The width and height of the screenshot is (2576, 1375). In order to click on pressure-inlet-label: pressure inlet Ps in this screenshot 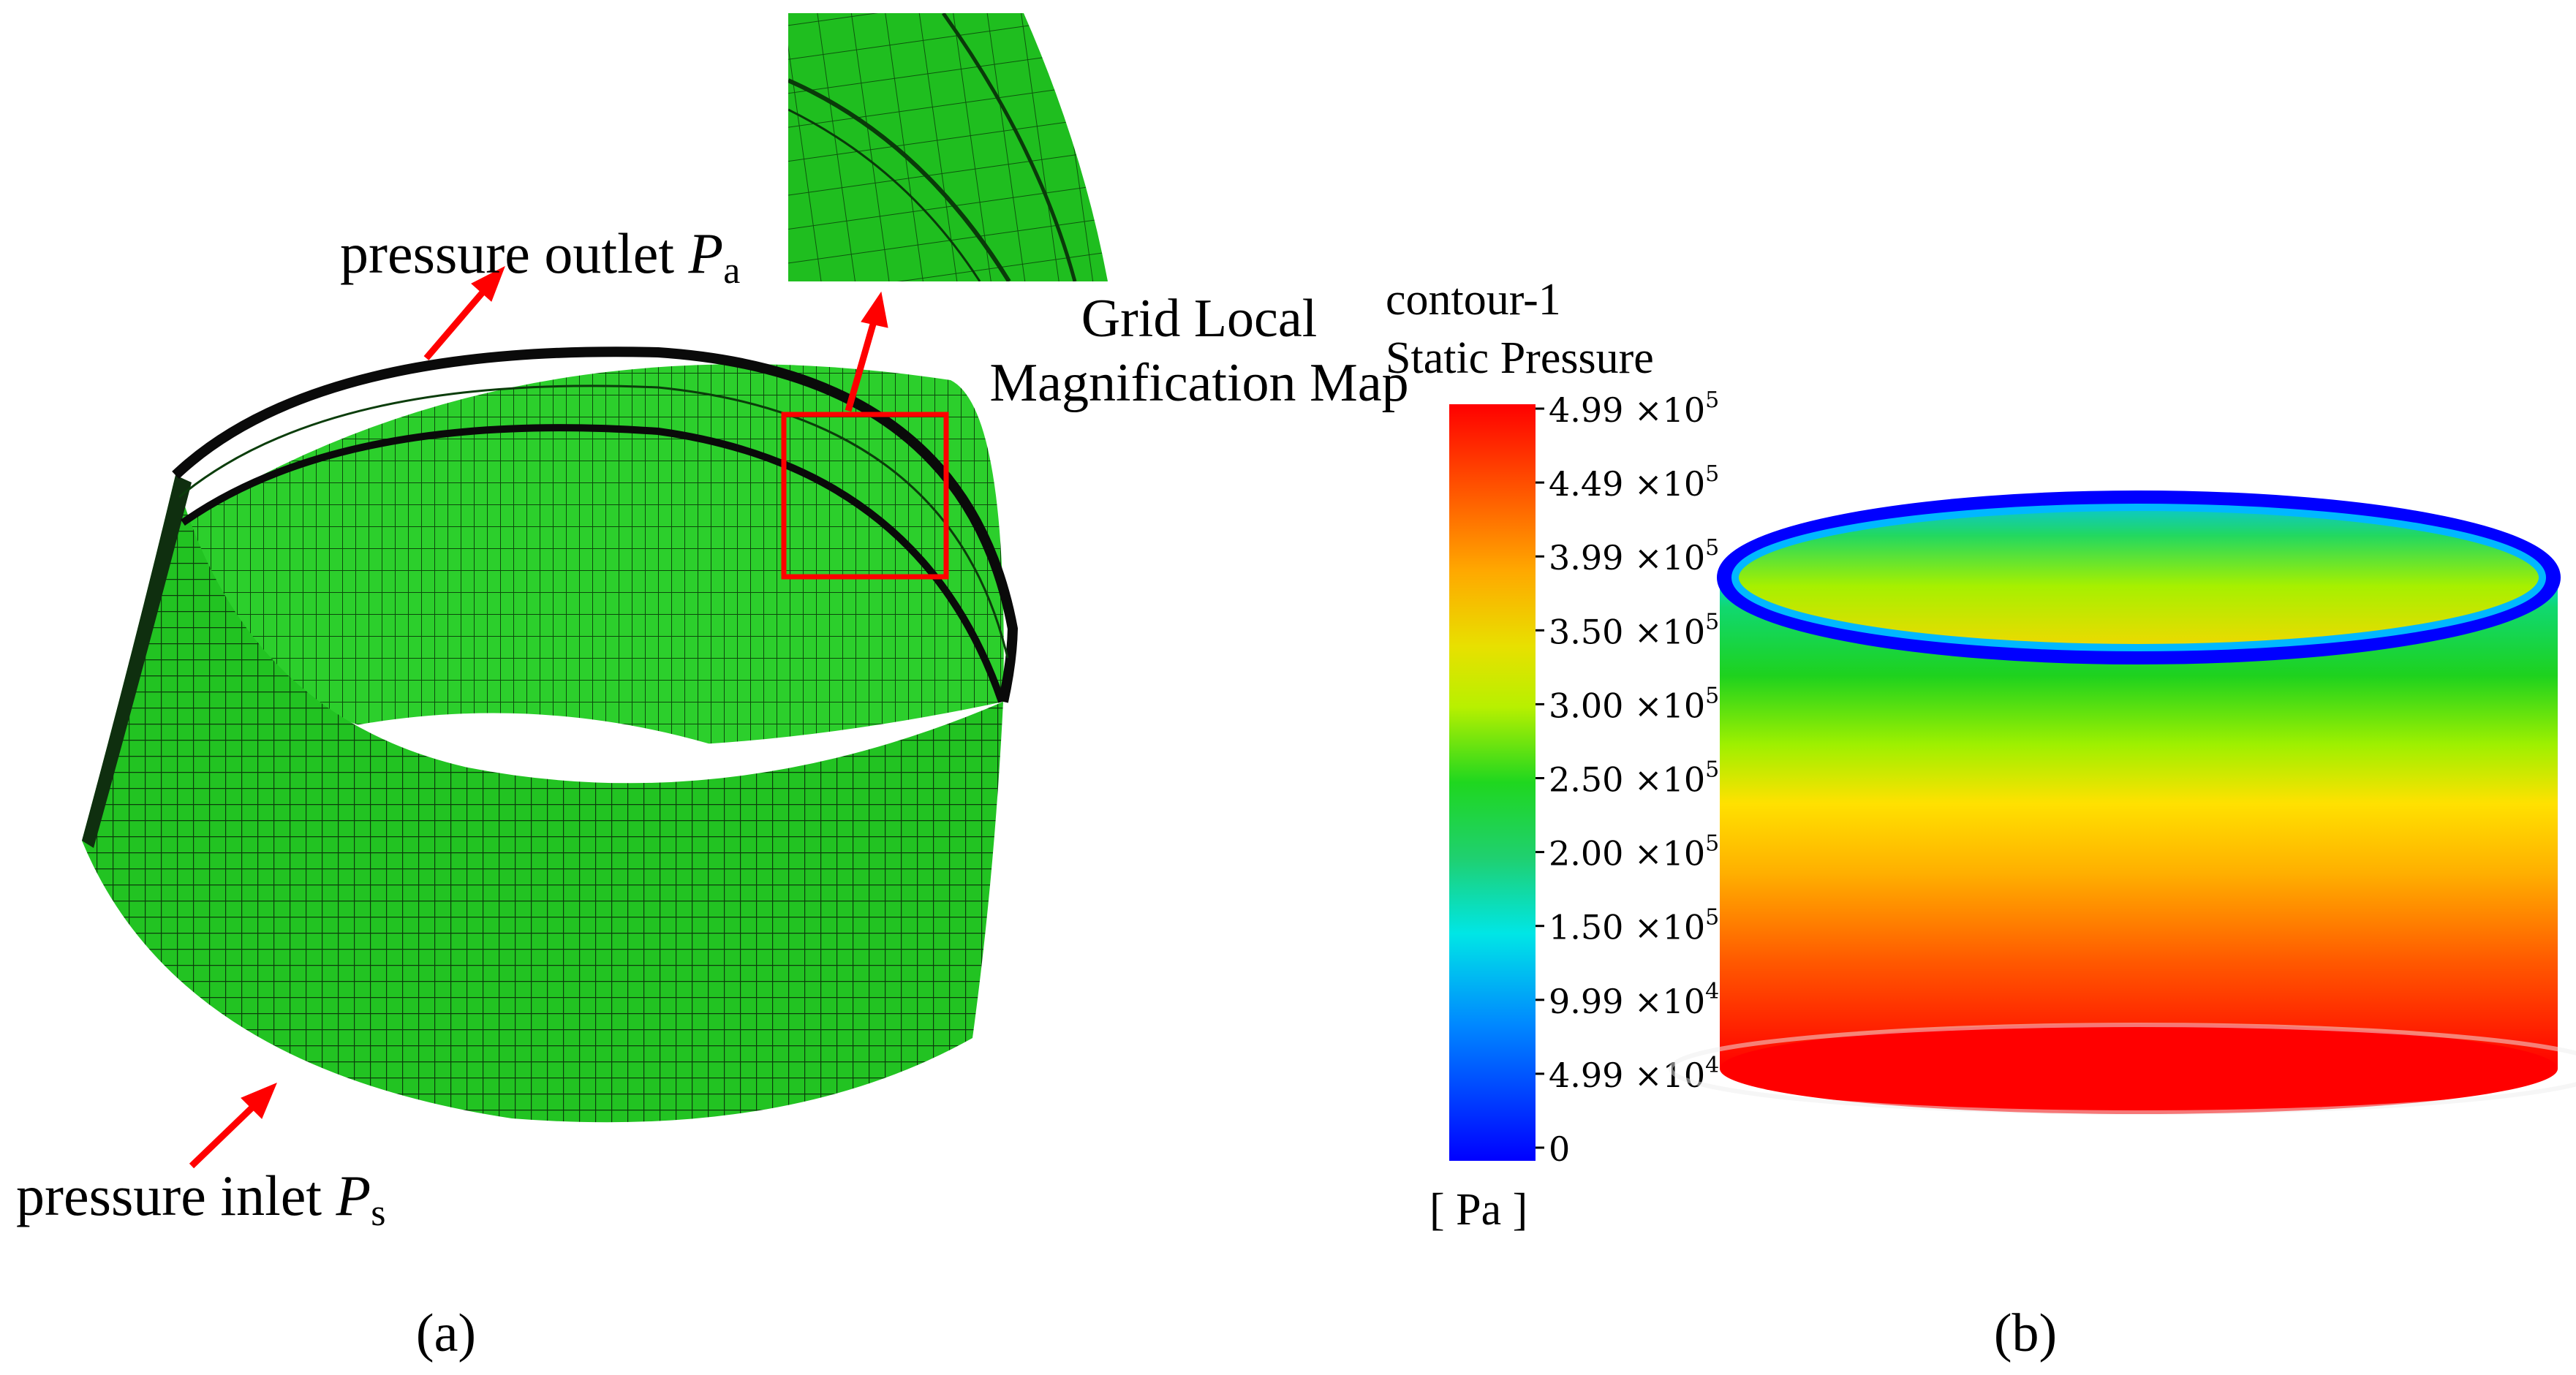, I will do `click(200, 1199)`.